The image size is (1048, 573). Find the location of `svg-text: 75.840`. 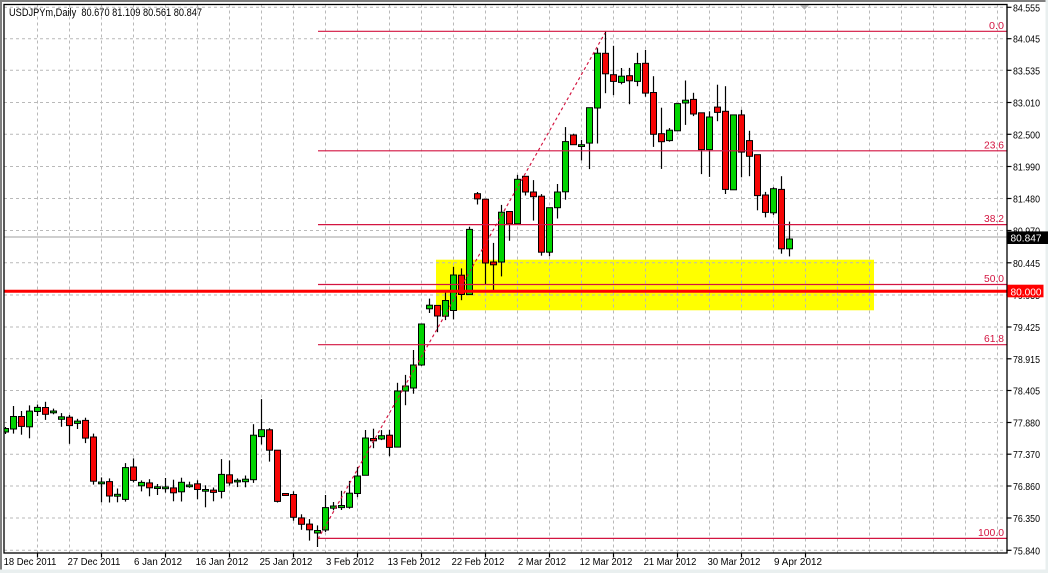

svg-text: 75.840 is located at coordinates (1026, 551).